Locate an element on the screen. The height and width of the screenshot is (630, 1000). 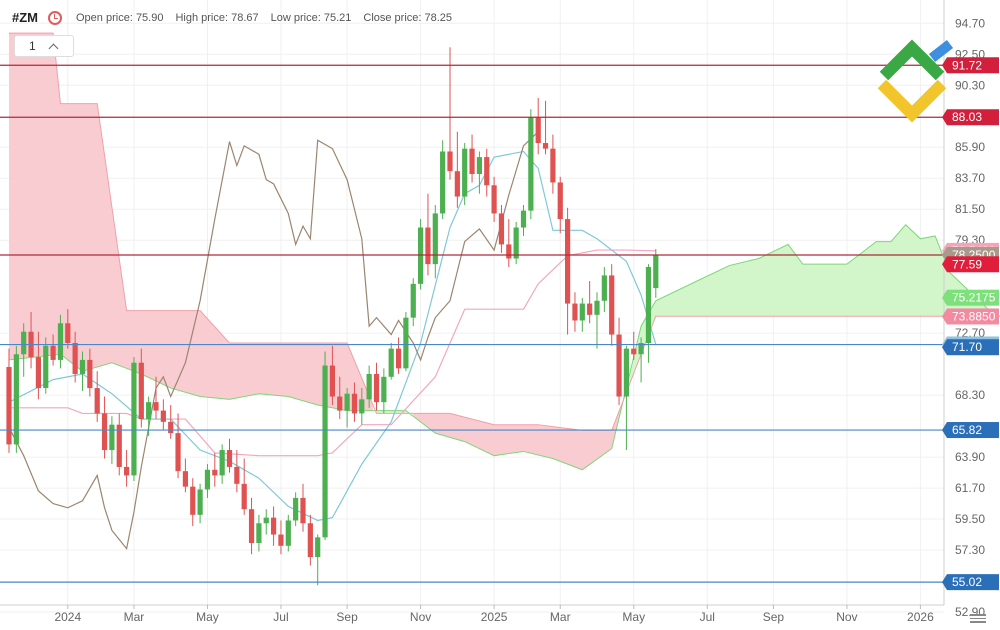
brand-logo is located at coordinates (915, 81).